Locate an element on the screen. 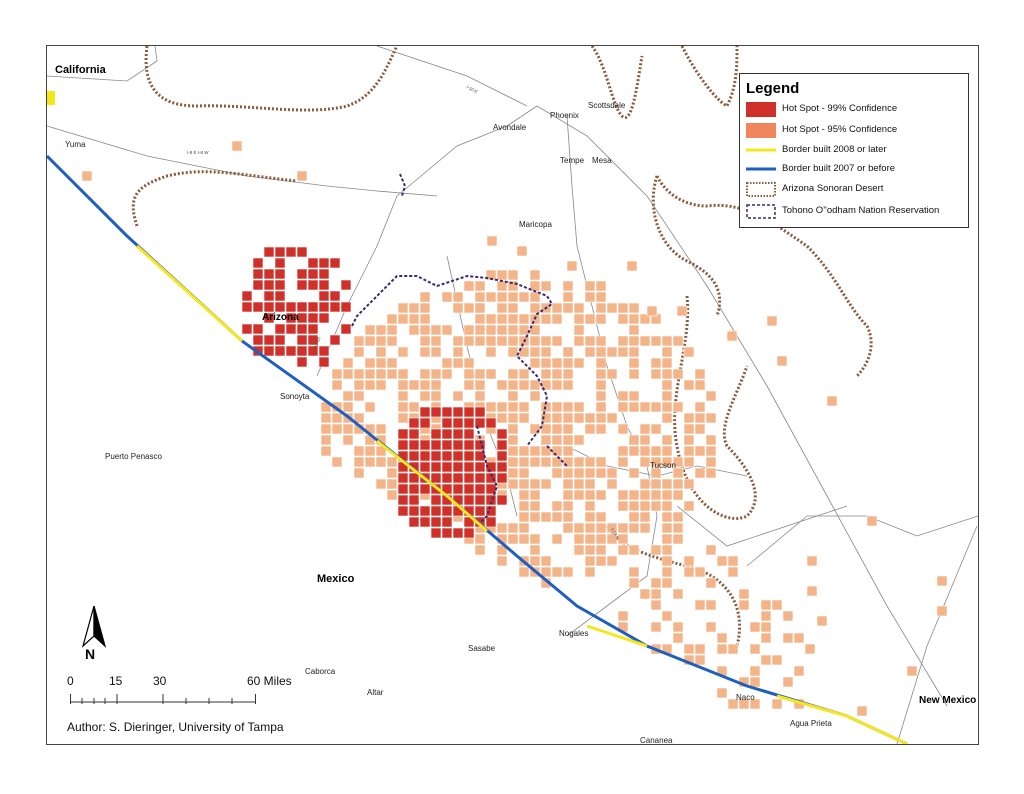 The image size is (1024, 794). reservation-boundary is located at coordinates (459, 350).